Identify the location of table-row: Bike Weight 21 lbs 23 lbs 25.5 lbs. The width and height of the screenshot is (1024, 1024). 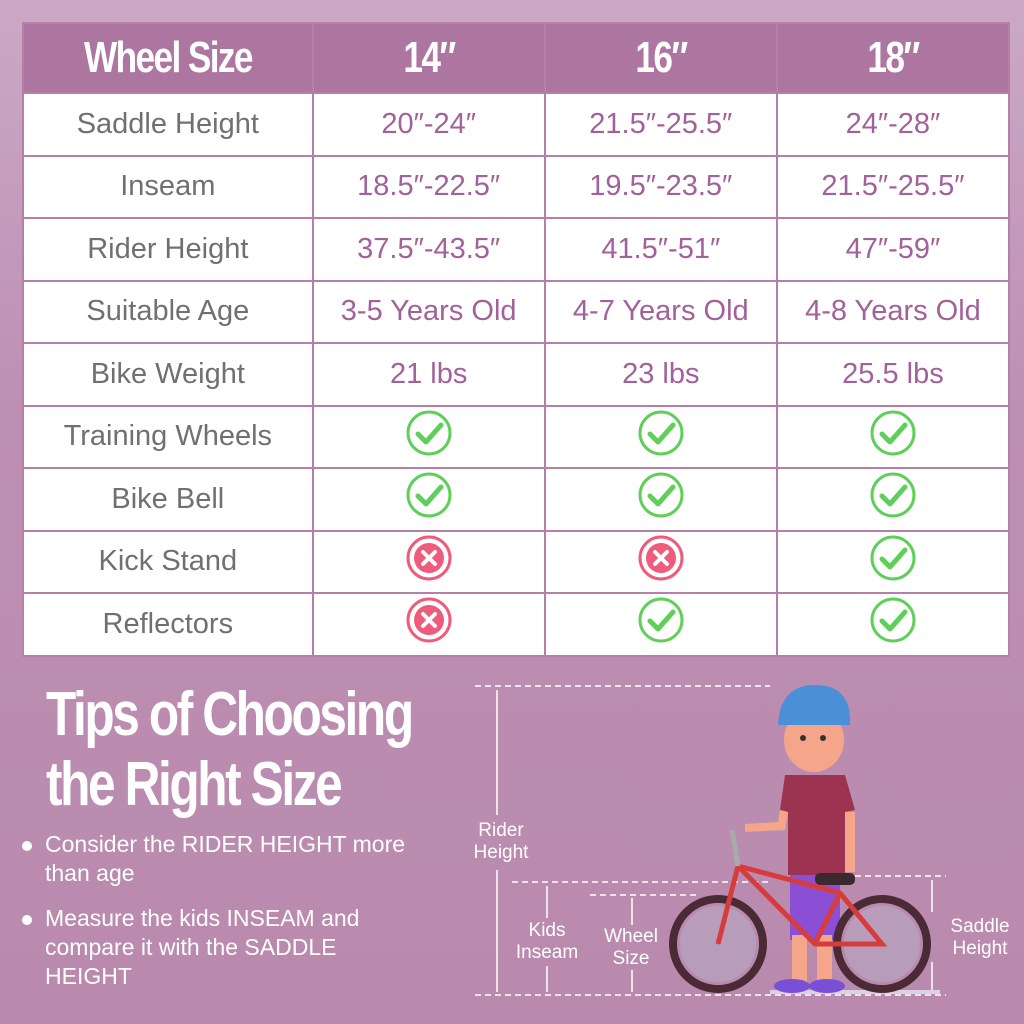
(516, 374).